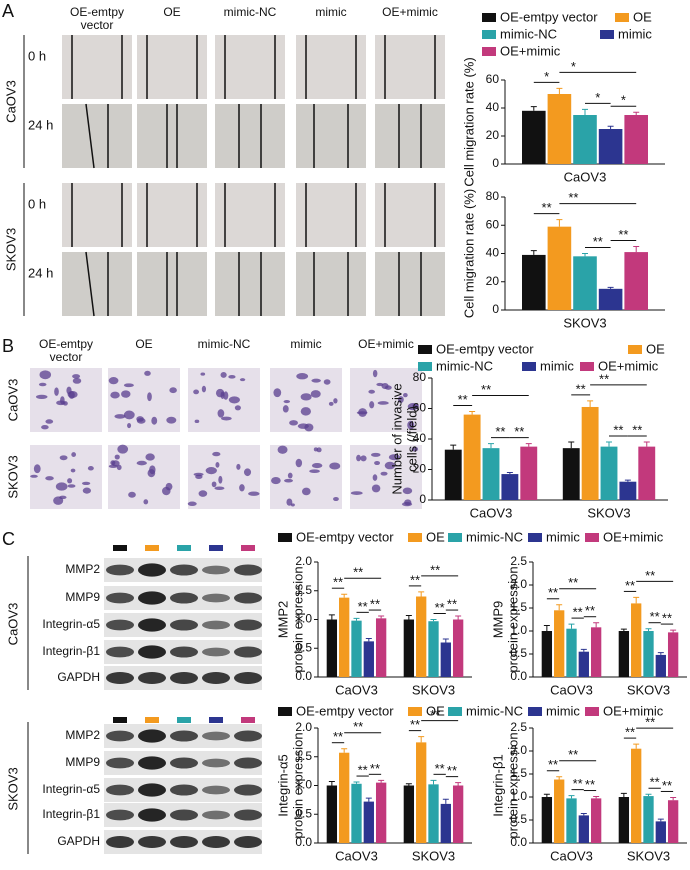 Image resolution: width=690 pixels, height=870 pixels. What do you see at coordinates (468, 121) in the screenshot?
I see `y-axis-label: Cell migration rate (%)` at bounding box center [468, 121].